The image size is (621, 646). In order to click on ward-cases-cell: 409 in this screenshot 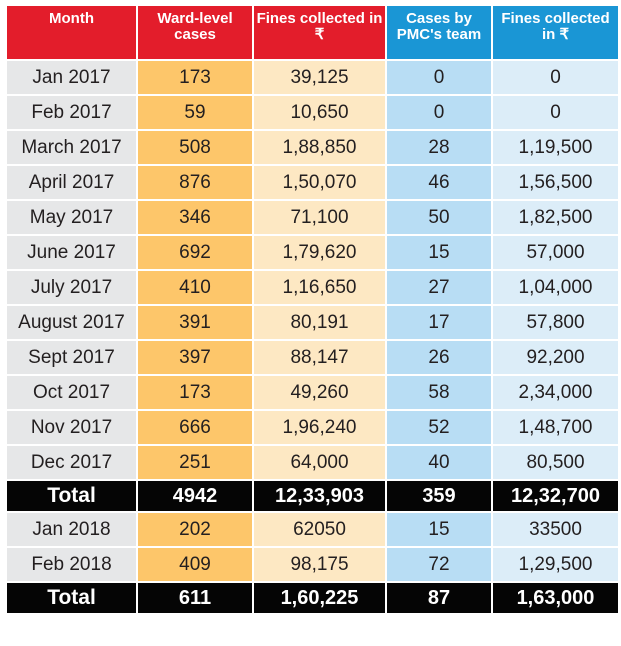, I will do `click(195, 564)`.